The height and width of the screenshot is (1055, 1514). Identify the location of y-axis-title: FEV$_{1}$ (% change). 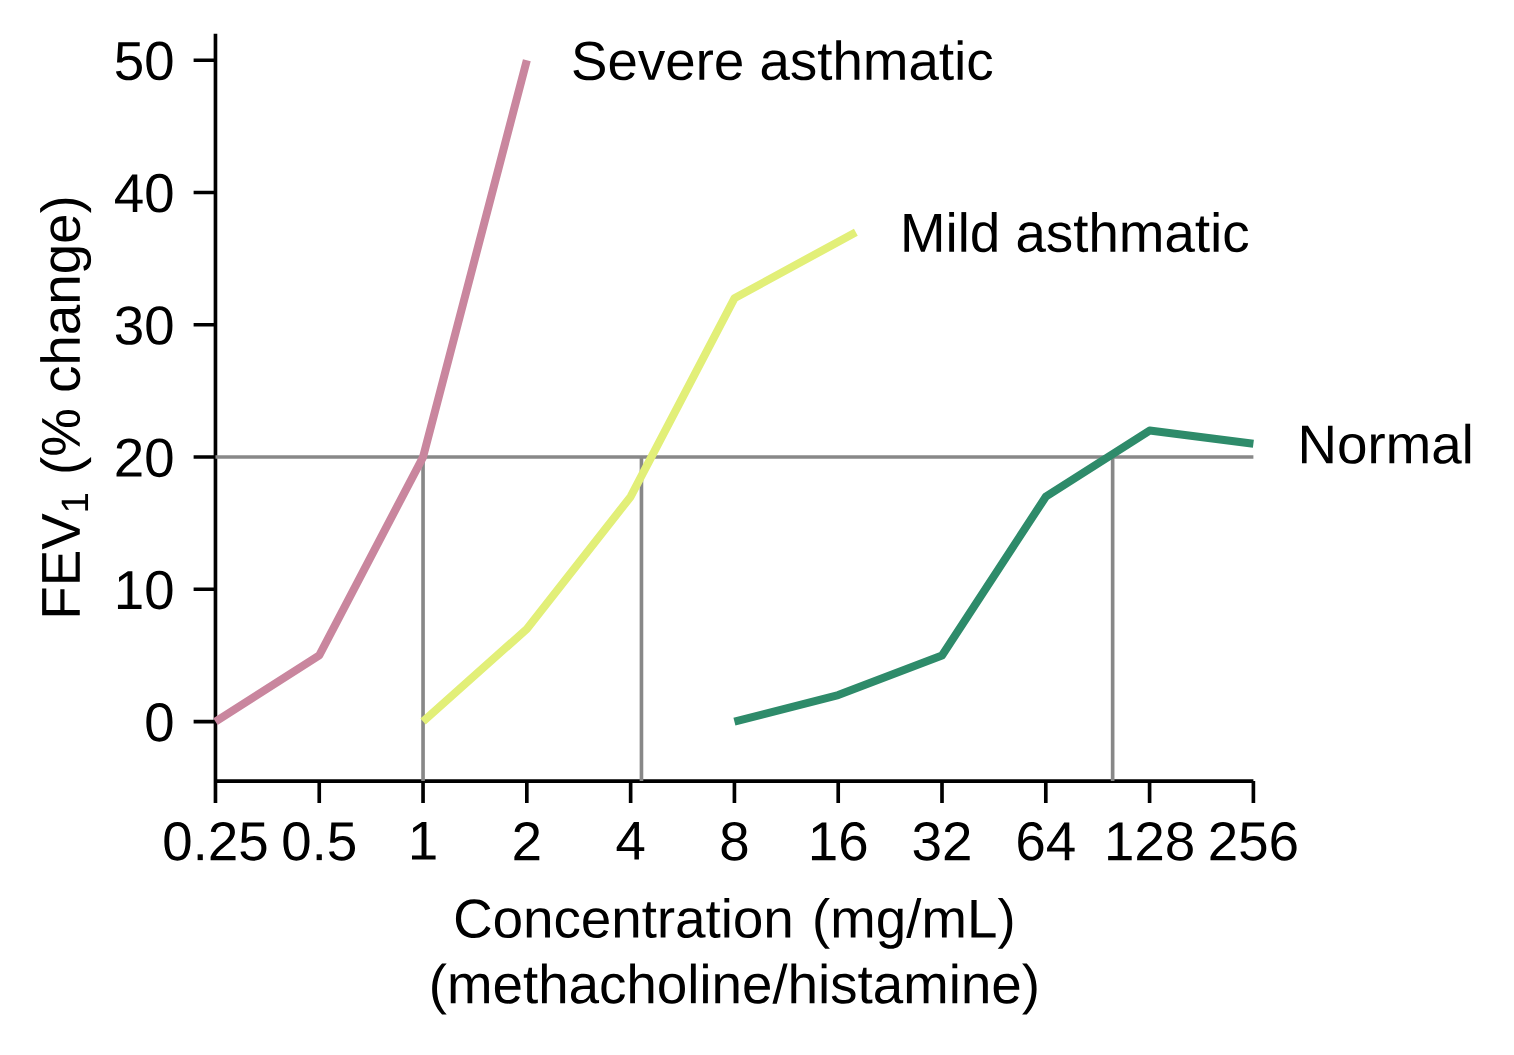
(66, 407).